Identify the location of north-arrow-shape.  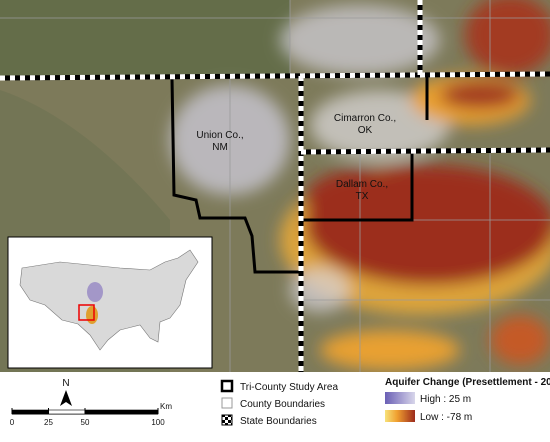
(66, 398).